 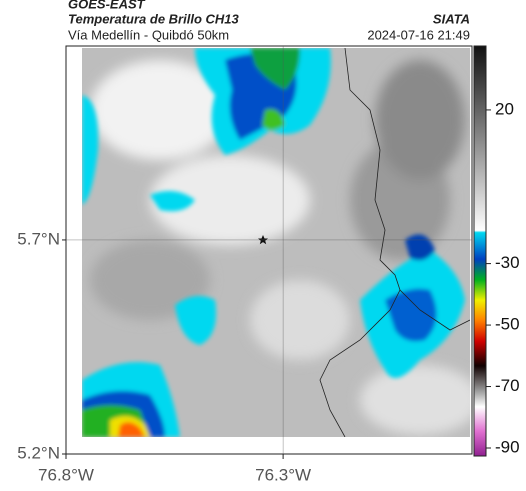 I want to click on colorbar-tick-label: 20, so click(x=504, y=108).